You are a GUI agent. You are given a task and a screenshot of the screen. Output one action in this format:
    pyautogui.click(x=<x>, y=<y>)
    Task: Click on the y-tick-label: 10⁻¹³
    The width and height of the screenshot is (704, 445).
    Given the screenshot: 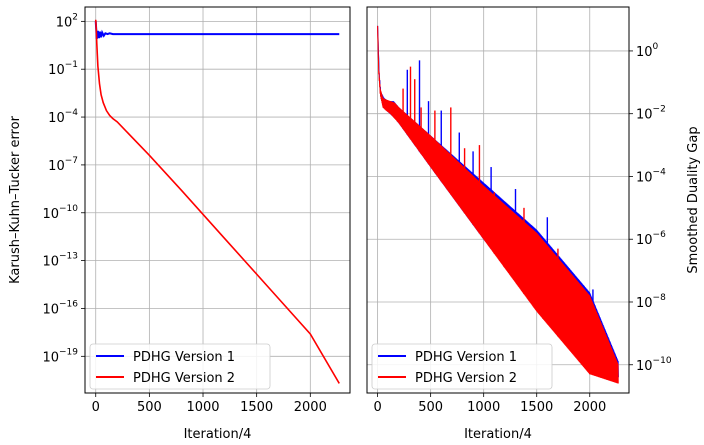 What is the action you would take?
    pyautogui.click(x=60, y=261)
    